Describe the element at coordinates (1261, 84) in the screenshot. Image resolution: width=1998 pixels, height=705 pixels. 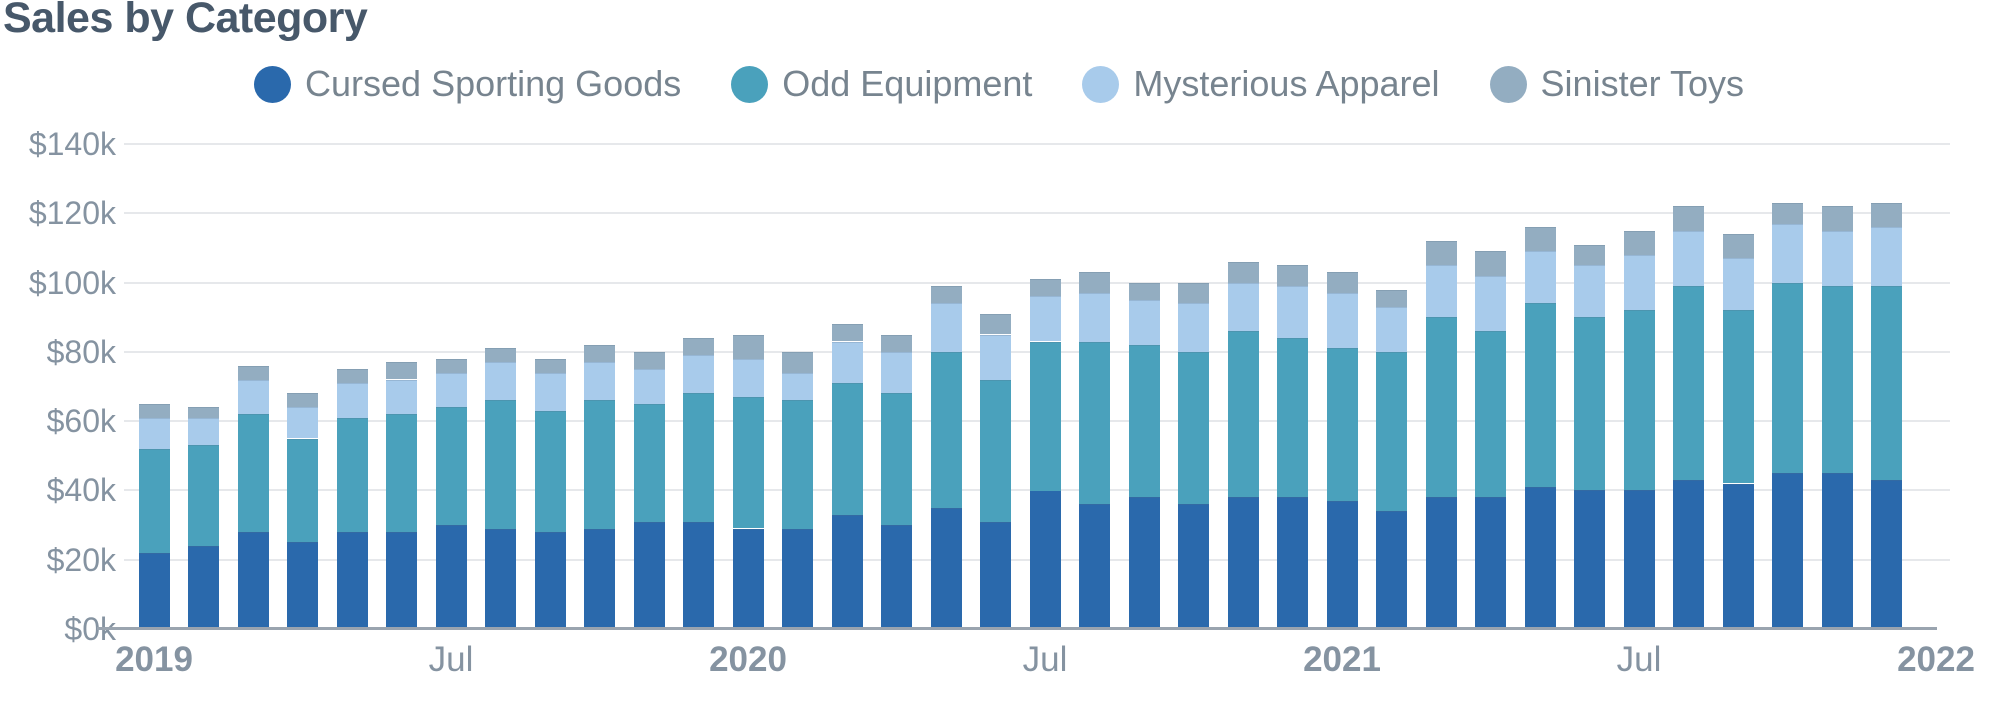
I see `legend-item-mysterious-apparel: Mysterious Apparel` at that location.